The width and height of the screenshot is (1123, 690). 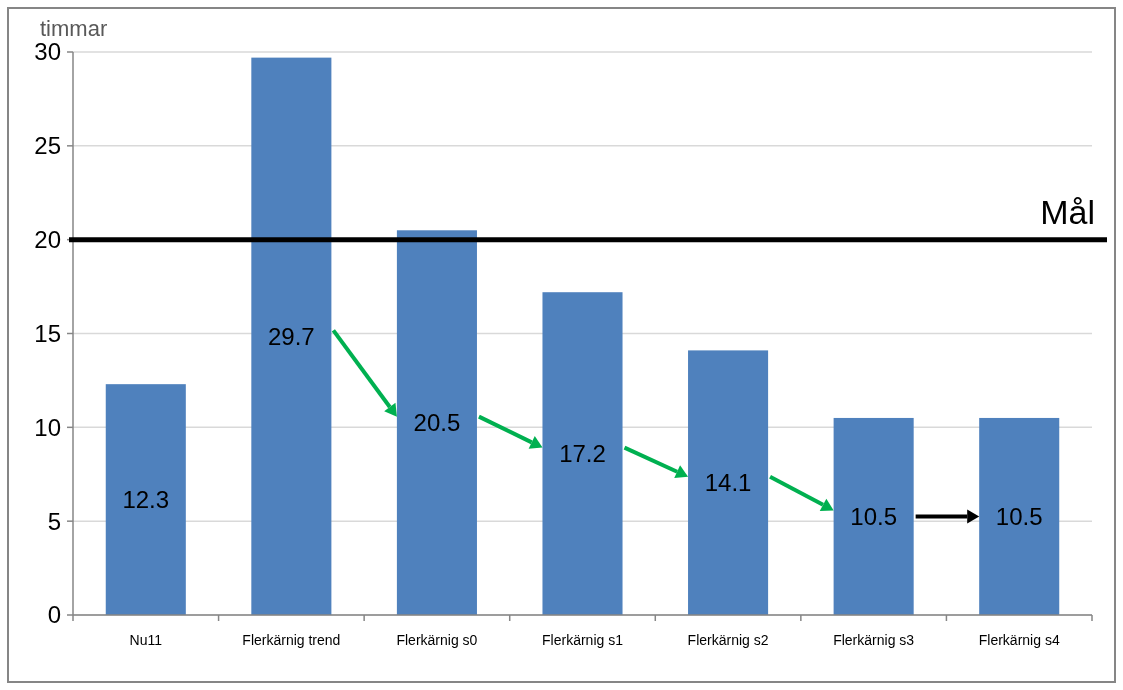 I want to click on y-tick-label: 30, so click(x=47, y=52).